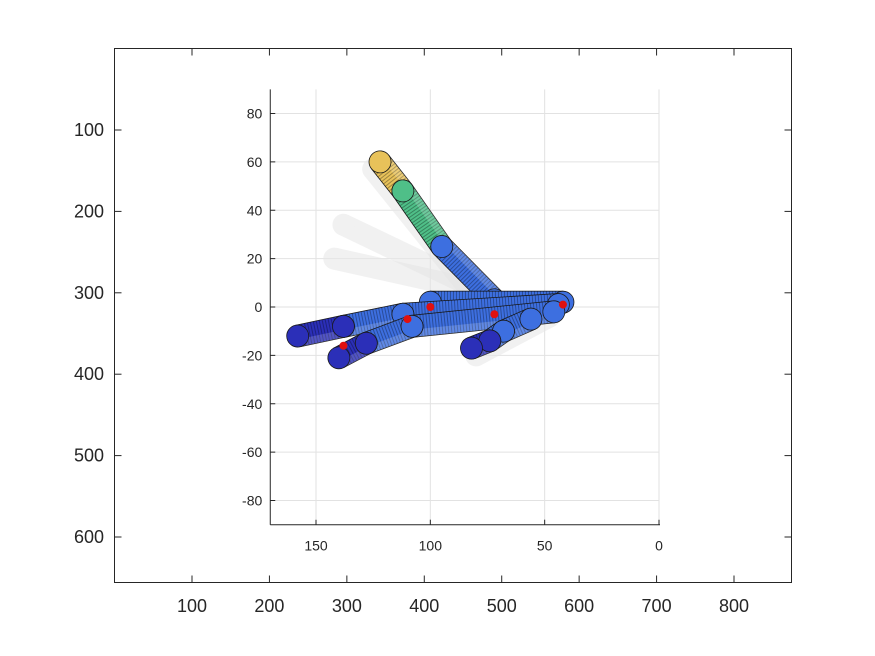 Image resolution: width=875 pixels, height=656 pixels. Describe the element at coordinates (734, 606) in the screenshot. I see `outer-x-tick-label: 800` at that location.